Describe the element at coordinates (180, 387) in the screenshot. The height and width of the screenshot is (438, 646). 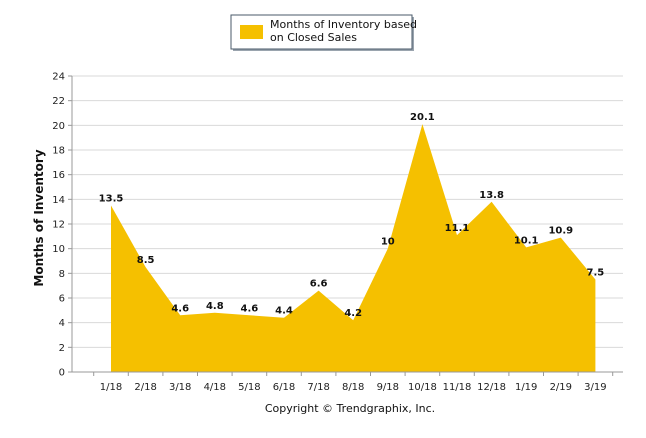
I see `x-tick-label: 3/18` at that location.